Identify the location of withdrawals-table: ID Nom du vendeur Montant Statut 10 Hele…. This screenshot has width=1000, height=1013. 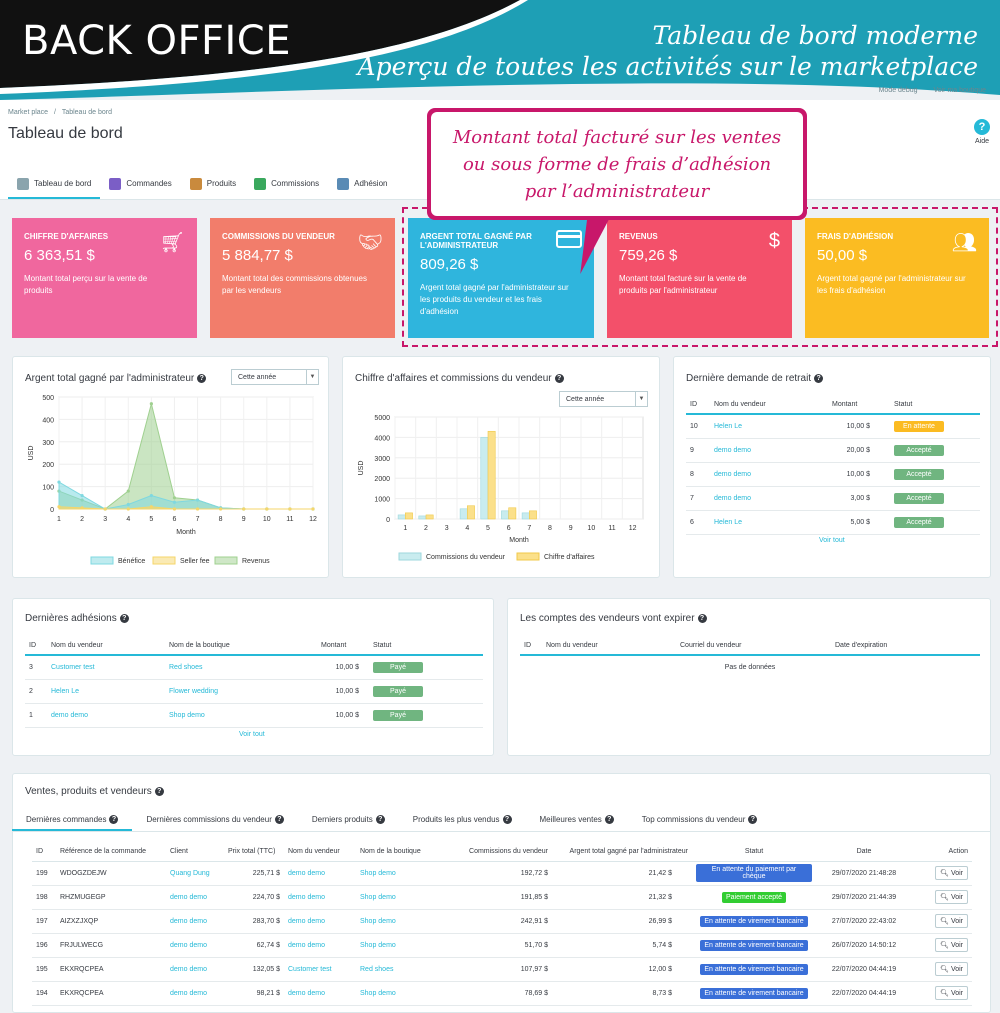
(833, 465).